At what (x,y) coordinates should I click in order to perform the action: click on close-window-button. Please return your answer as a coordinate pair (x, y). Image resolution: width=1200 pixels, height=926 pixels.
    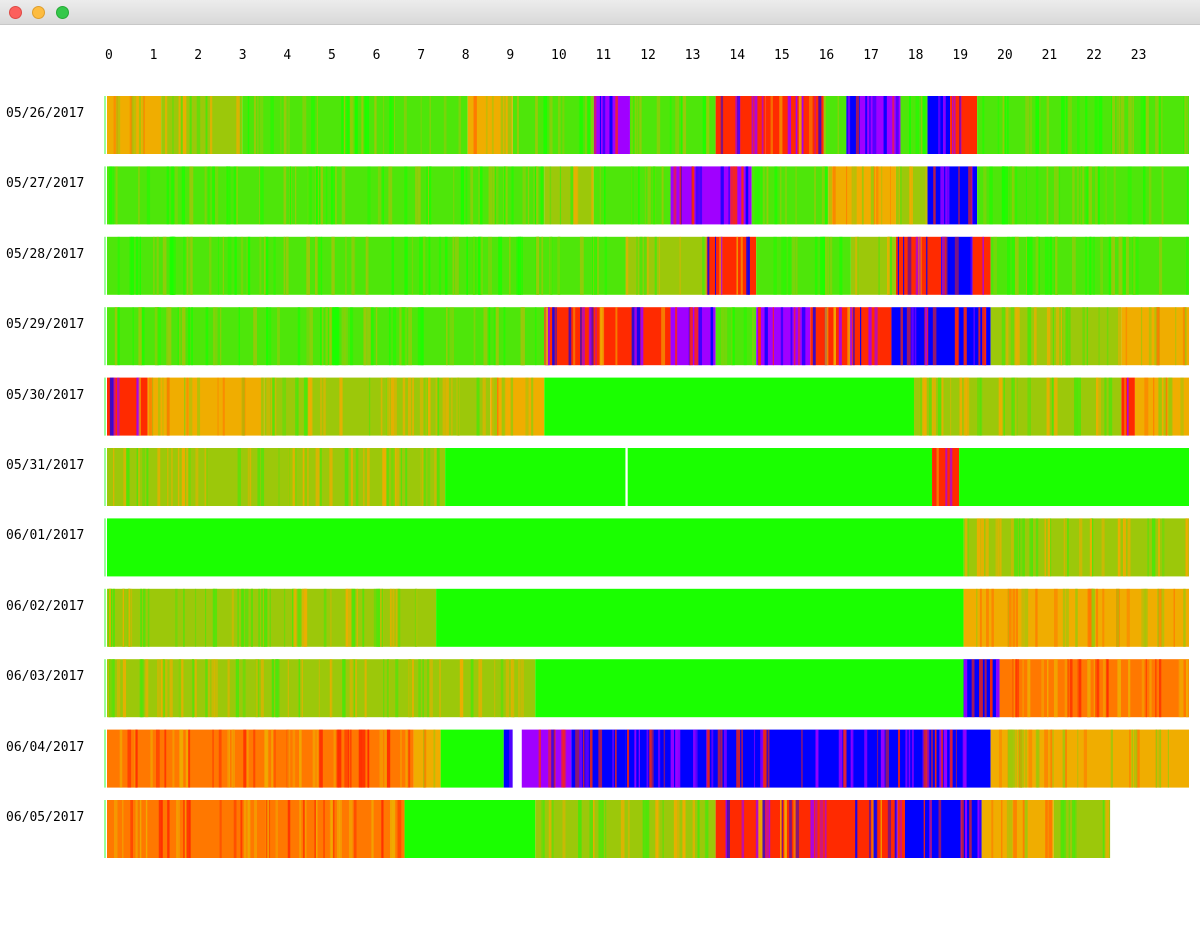
    Looking at the image, I should click on (15, 12).